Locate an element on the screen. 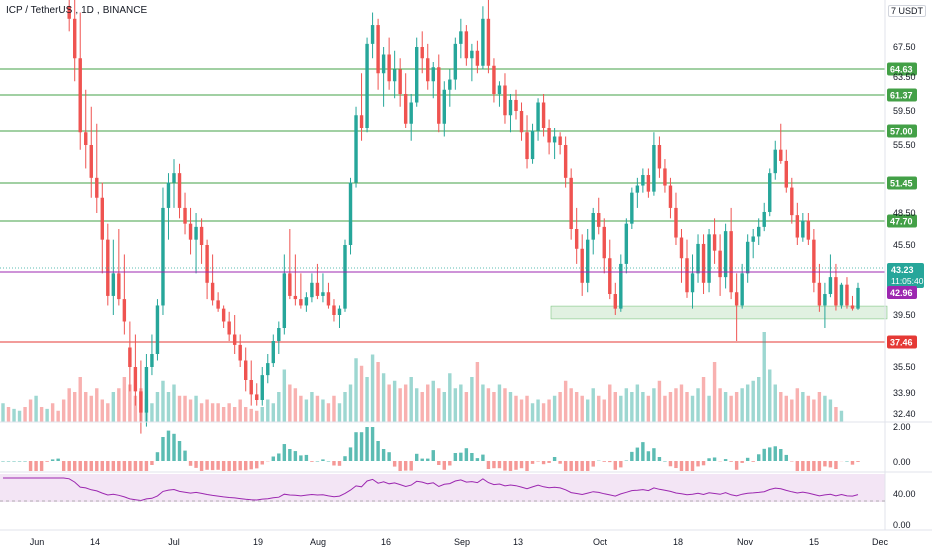 This screenshot has width=932, height=550. price-axis-tick: 33.90 is located at coordinates (904, 393).